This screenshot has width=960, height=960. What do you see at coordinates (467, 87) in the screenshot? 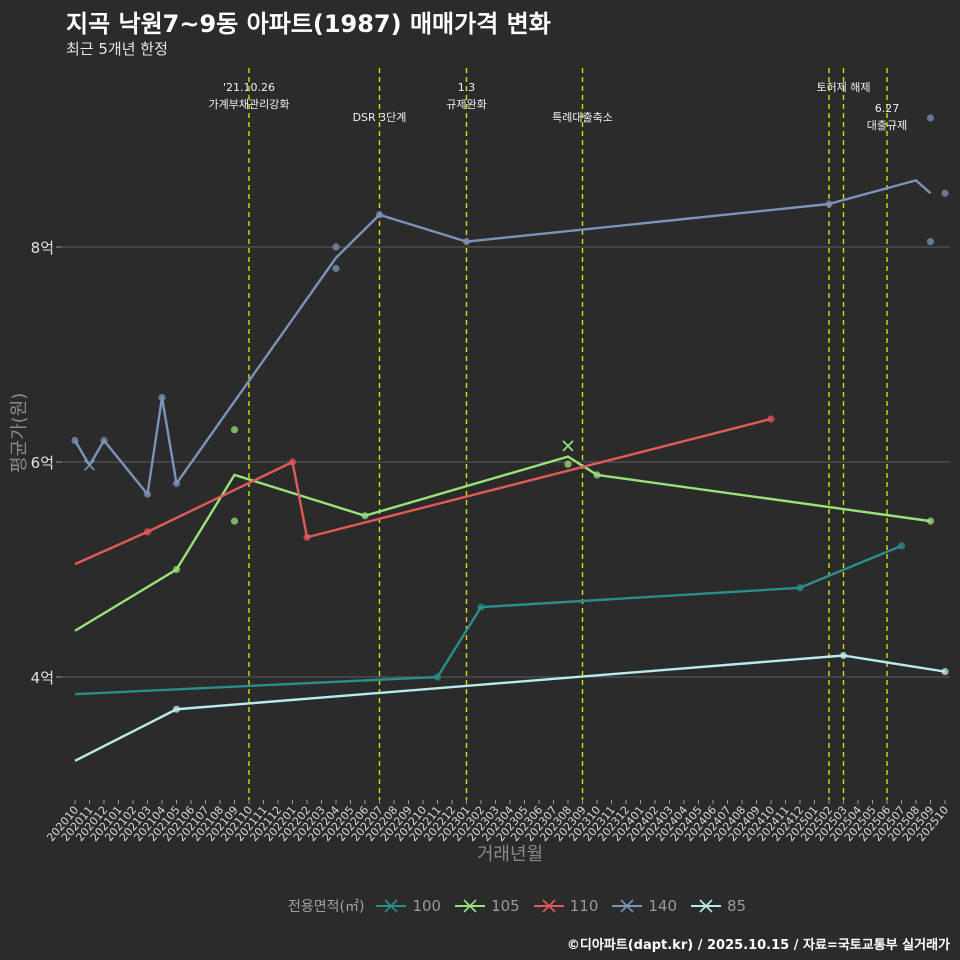
I see `event-label: 1.3` at bounding box center [467, 87].